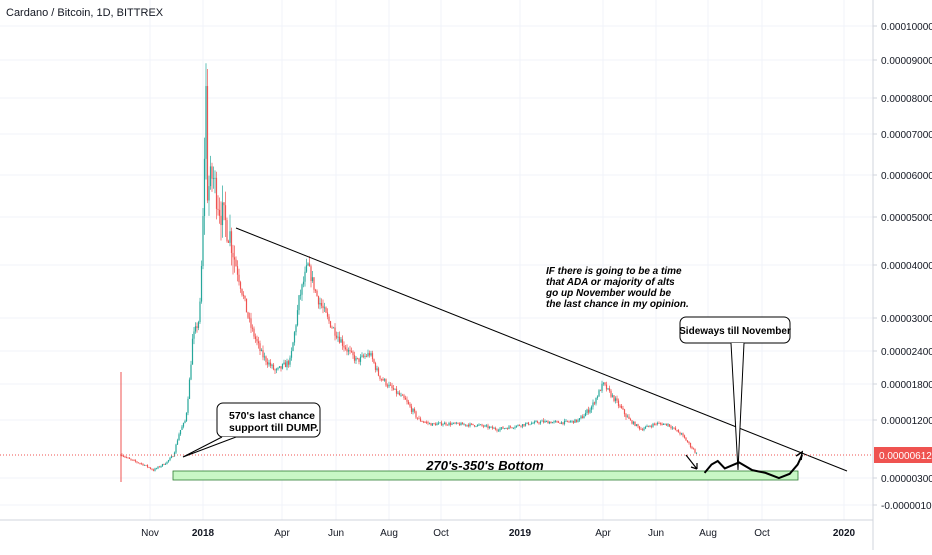  Describe the element at coordinates (903, 455) in the screenshot. I see `current-price-badge` at that location.